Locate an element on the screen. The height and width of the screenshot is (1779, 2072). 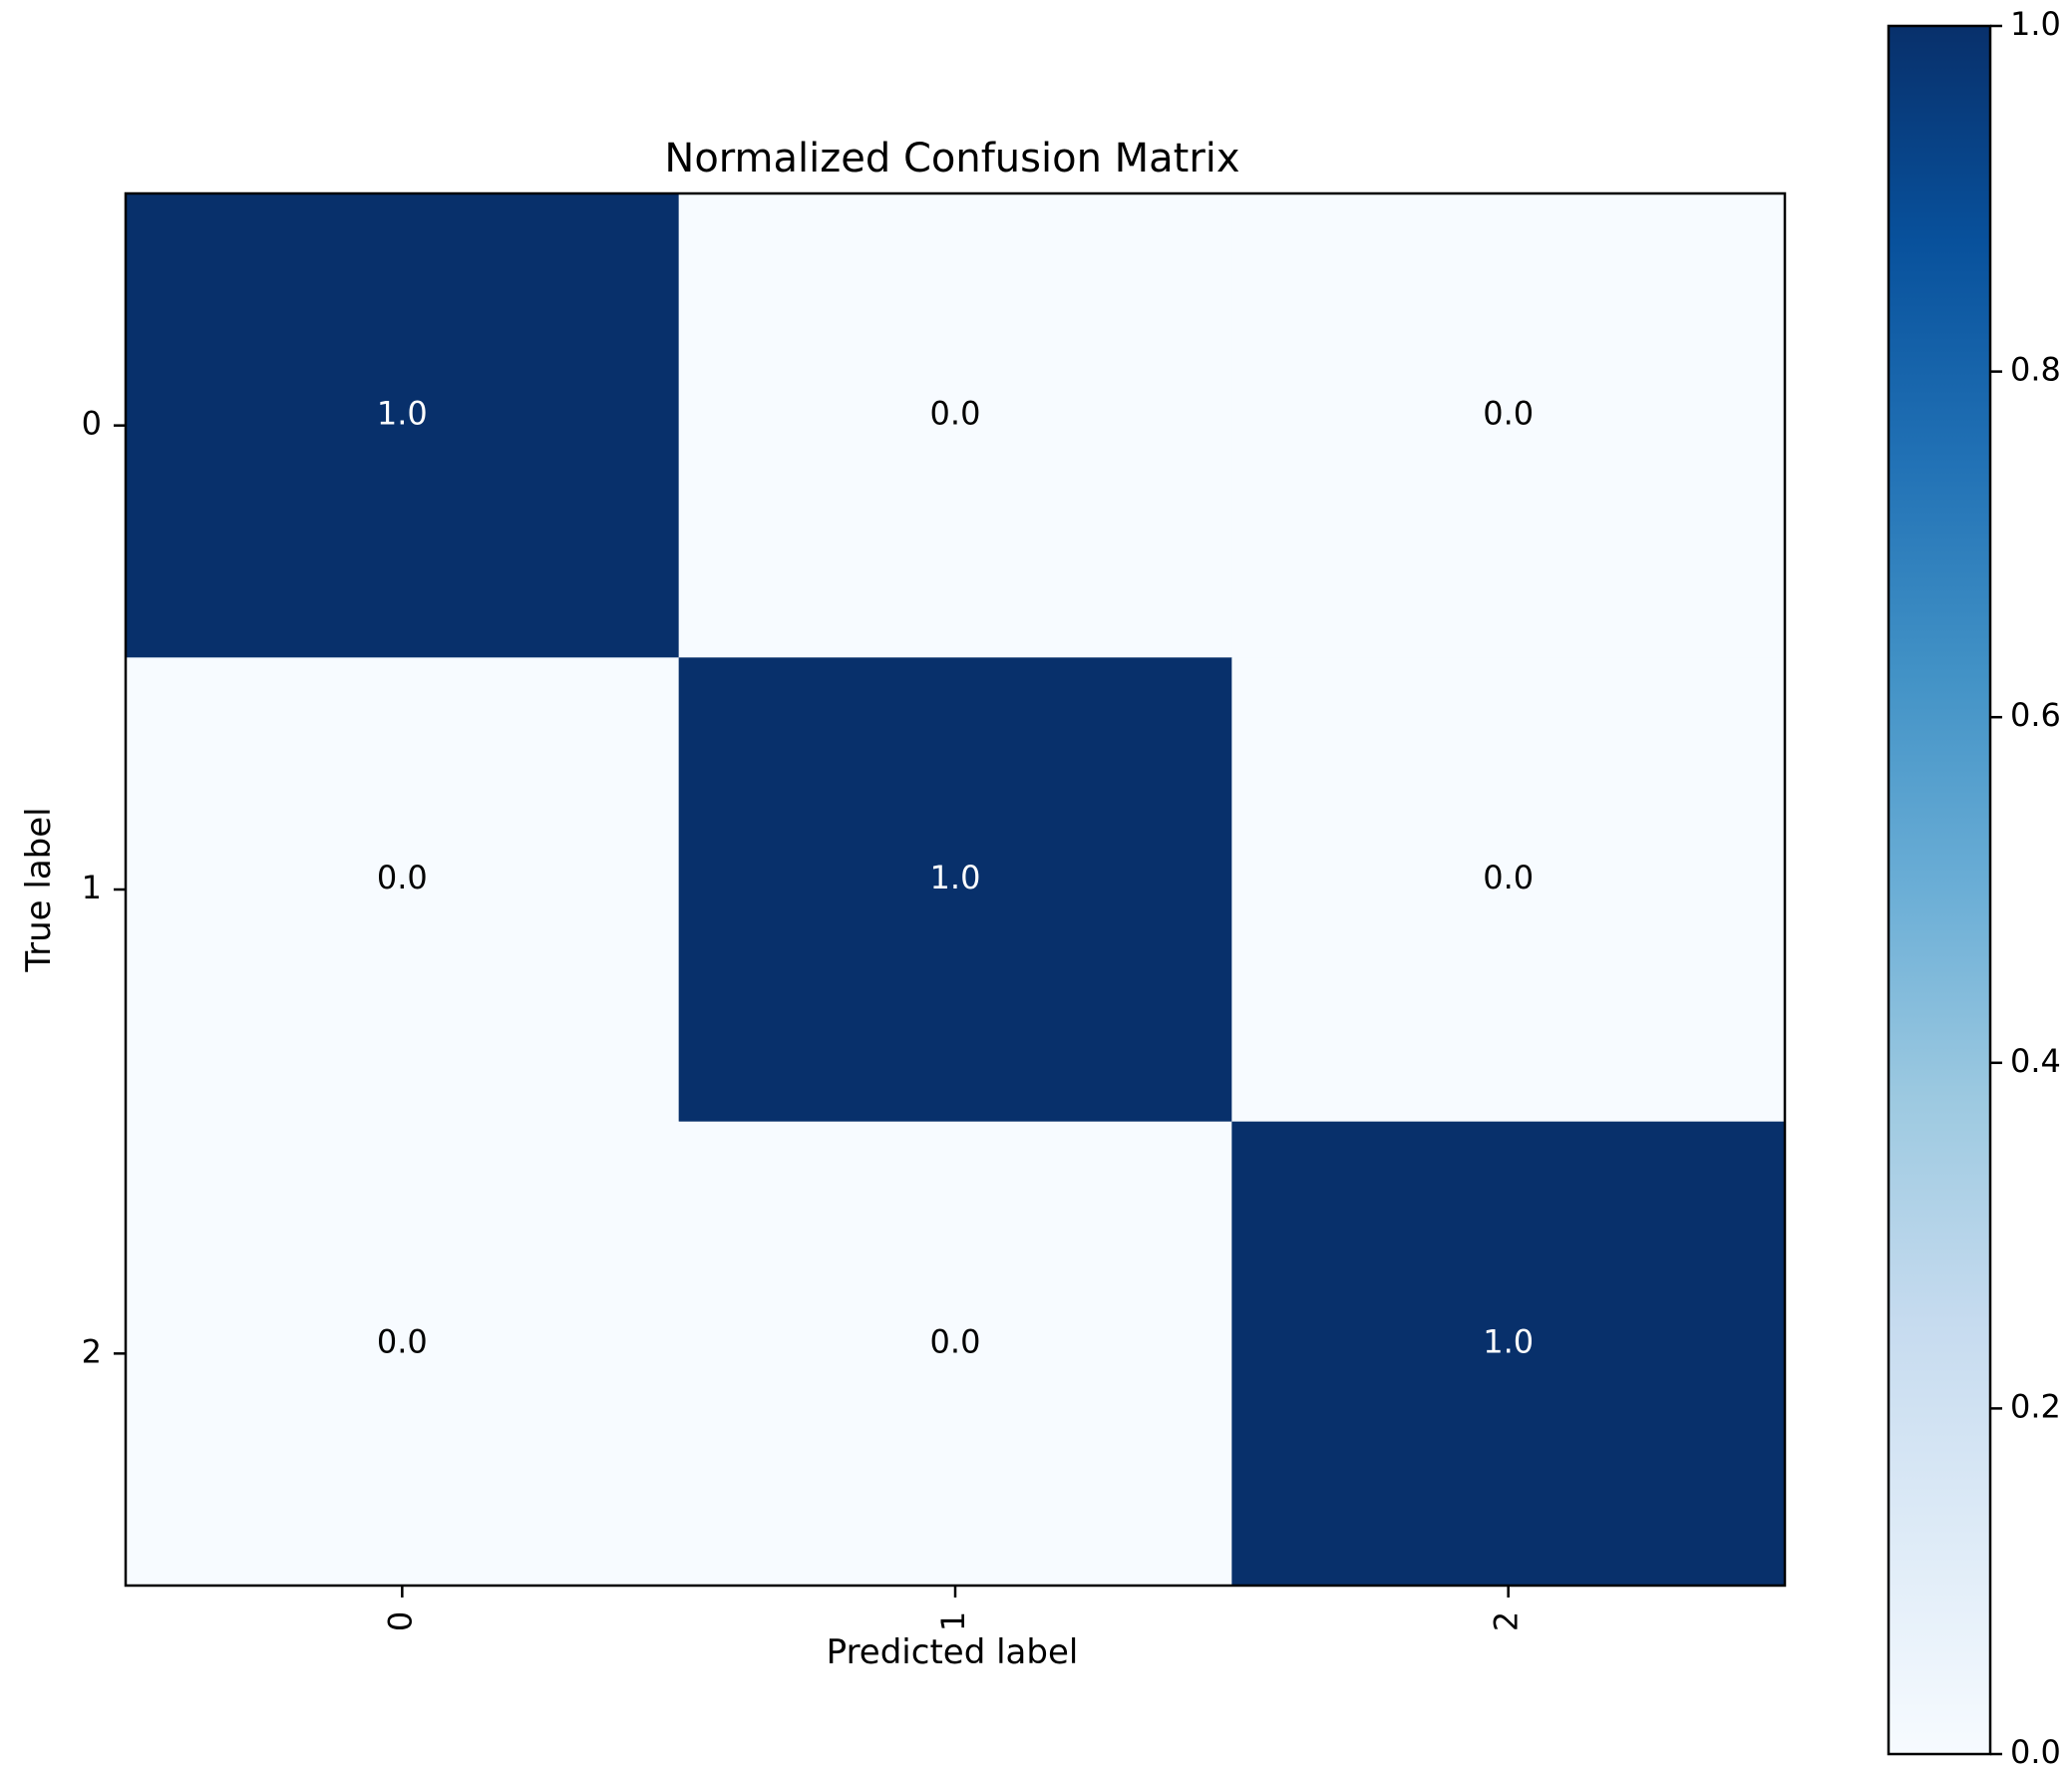
x-axis-label: Predicted label is located at coordinates (953, 1652).